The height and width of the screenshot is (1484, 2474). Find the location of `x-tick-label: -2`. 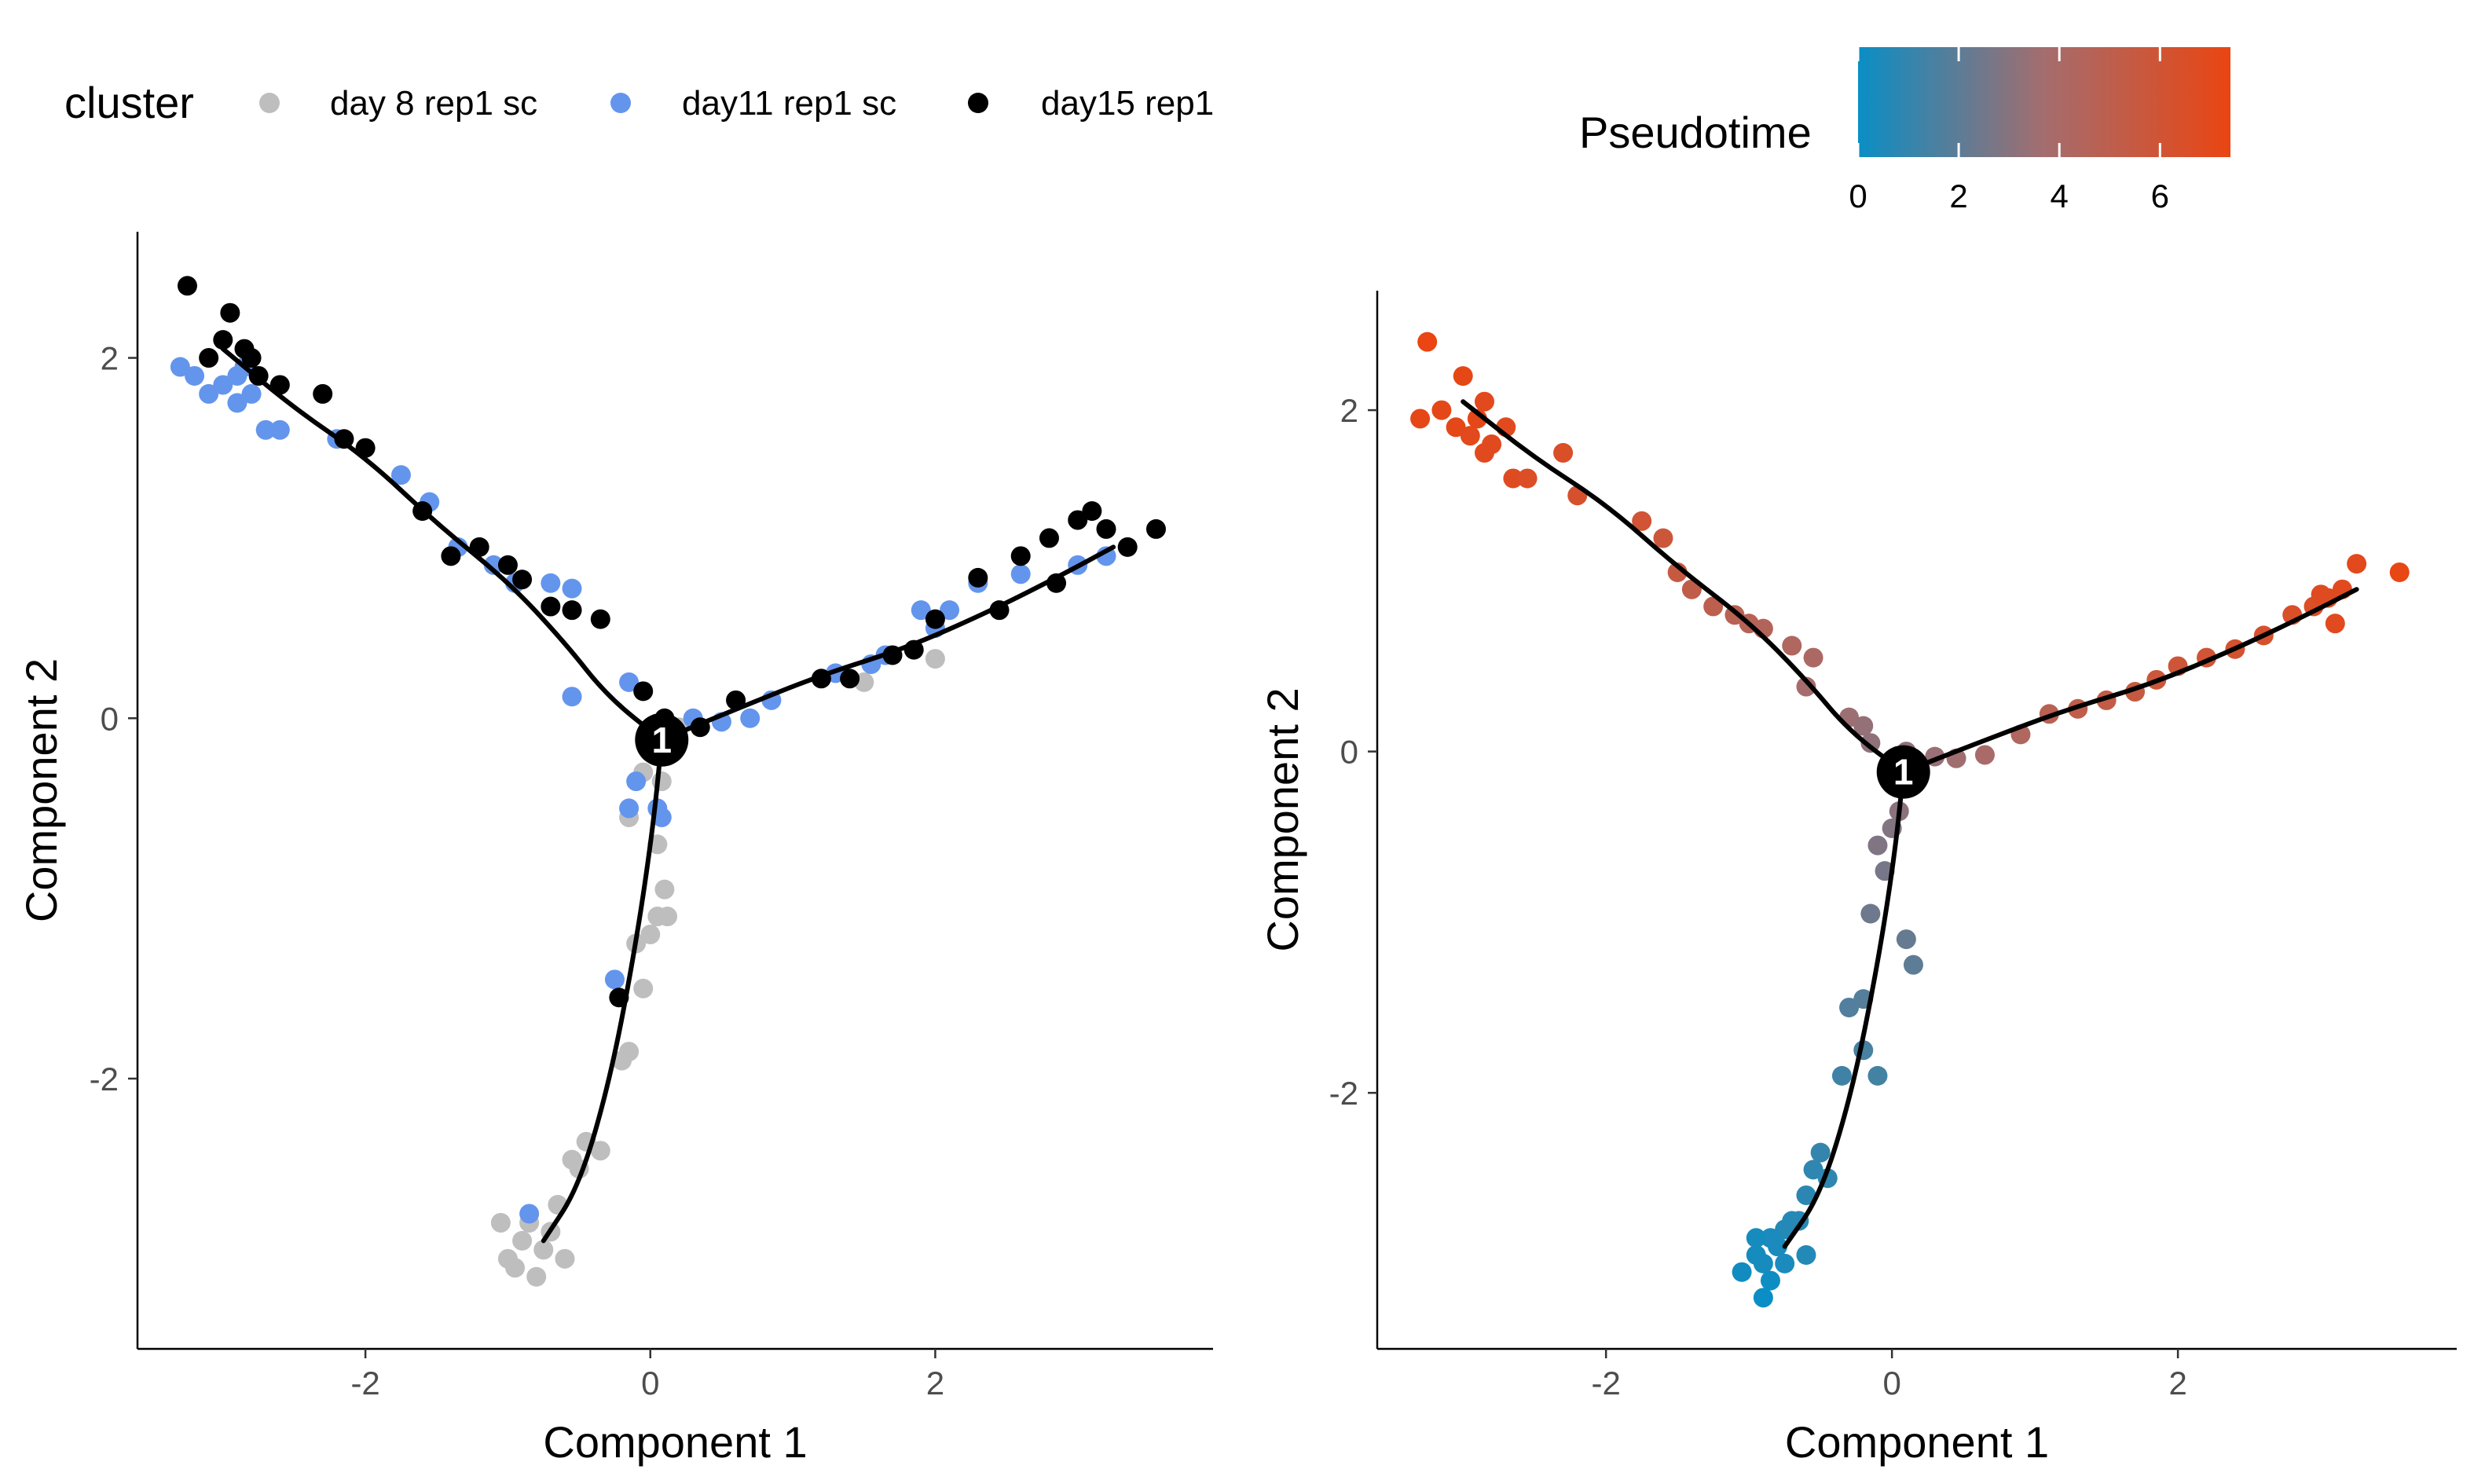

x-tick-label: -2 is located at coordinates (364, 1383).